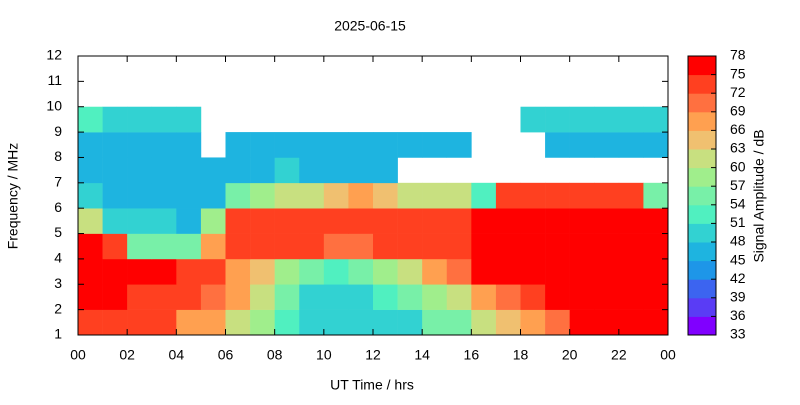  Describe the element at coordinates (619, 355) in the screenshot. I see `x-tick-label: 22` at that location.